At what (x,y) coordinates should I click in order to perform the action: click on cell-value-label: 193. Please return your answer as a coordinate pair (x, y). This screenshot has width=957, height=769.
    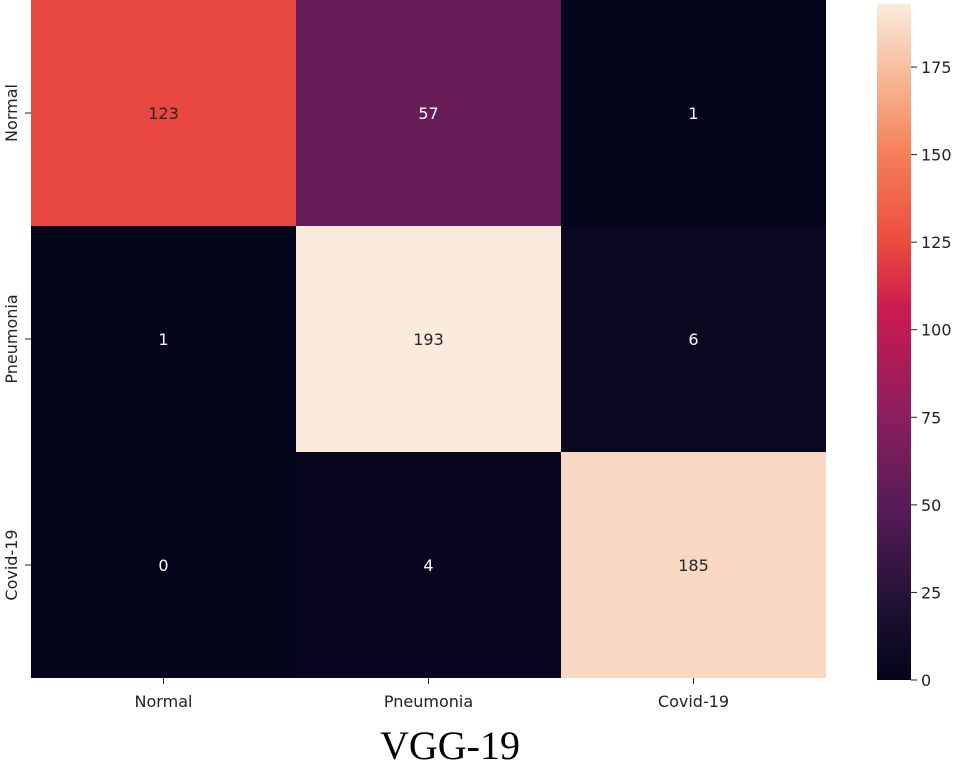
    Looking at the image, I should click on (428, 339).